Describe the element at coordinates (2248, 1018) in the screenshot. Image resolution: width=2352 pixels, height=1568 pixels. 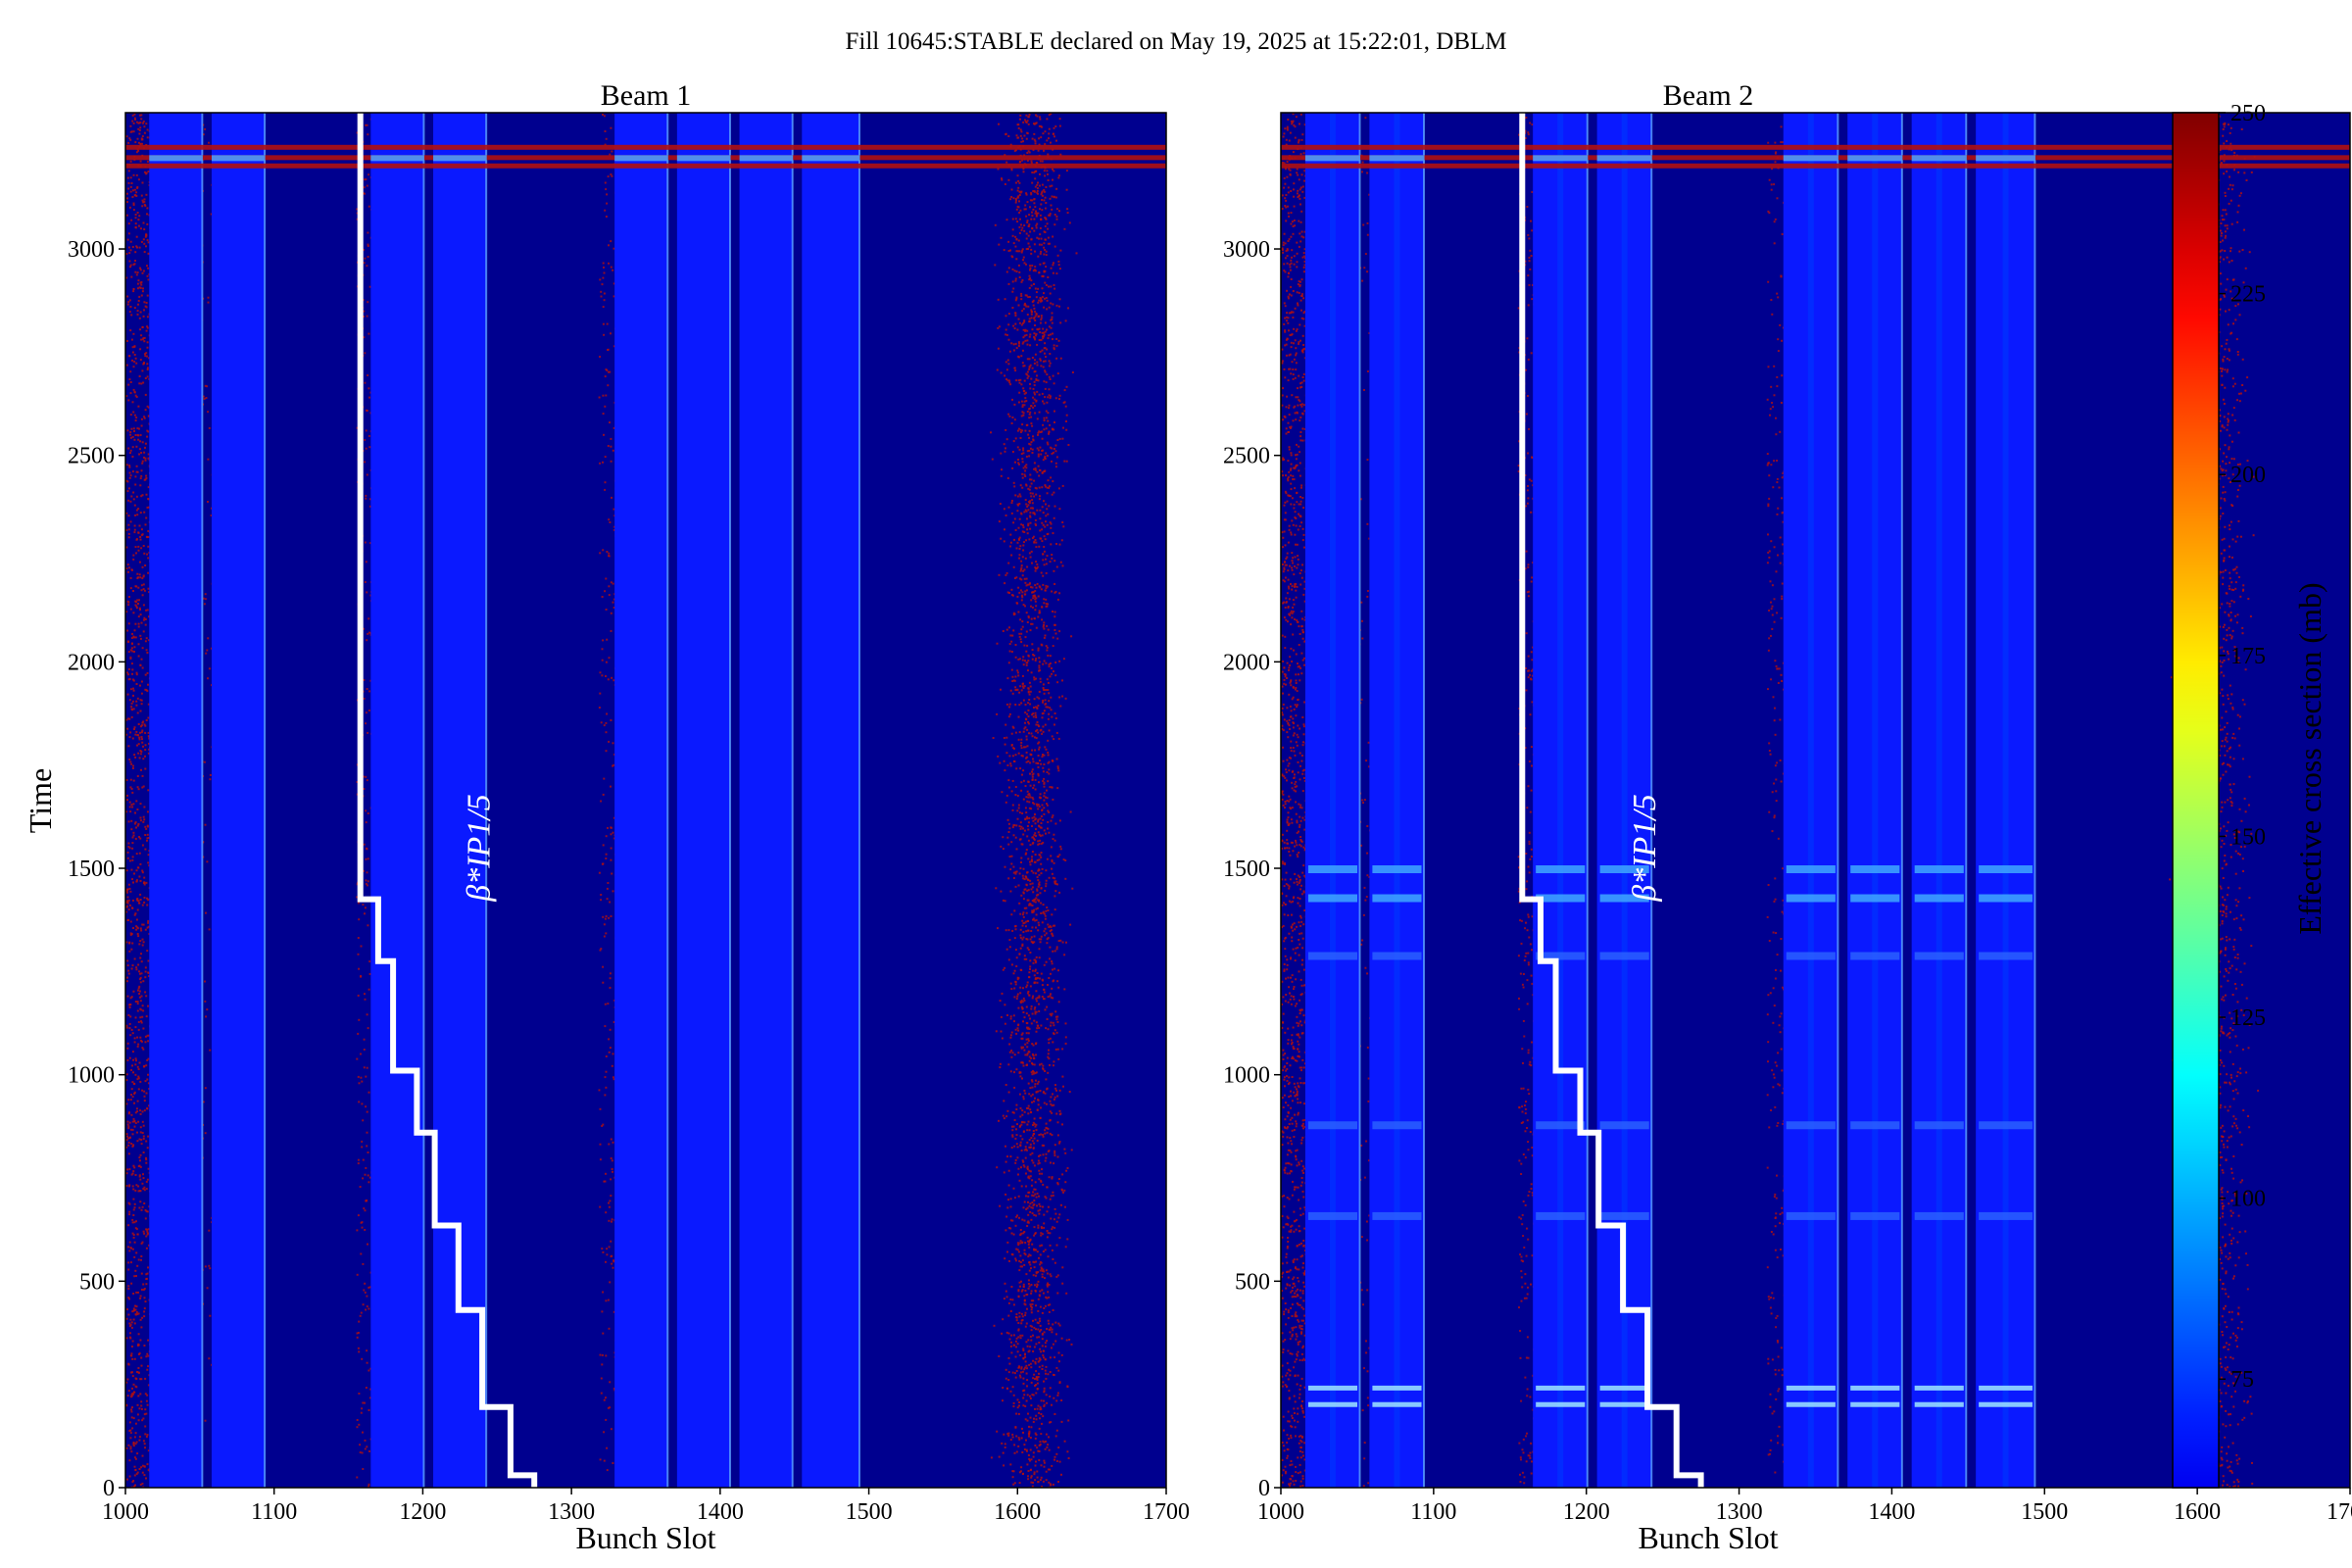
I see `colorbar-tick-label: 125` at that location.